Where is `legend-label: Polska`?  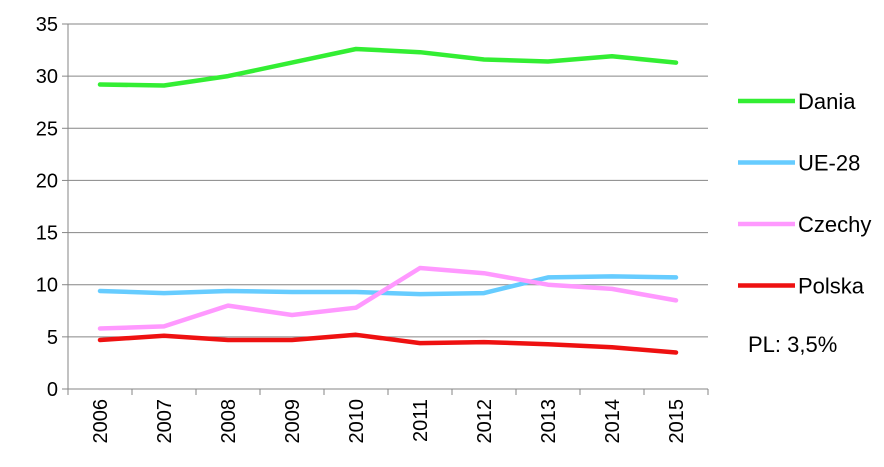 legend-label: Polska is located at coordinates (831, 286).